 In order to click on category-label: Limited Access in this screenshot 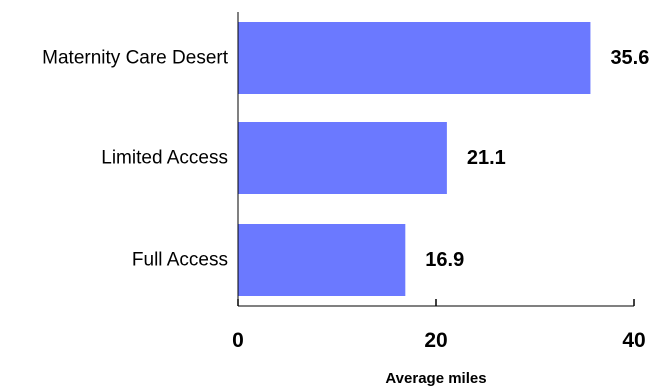, I will do `click(164, 158)`.